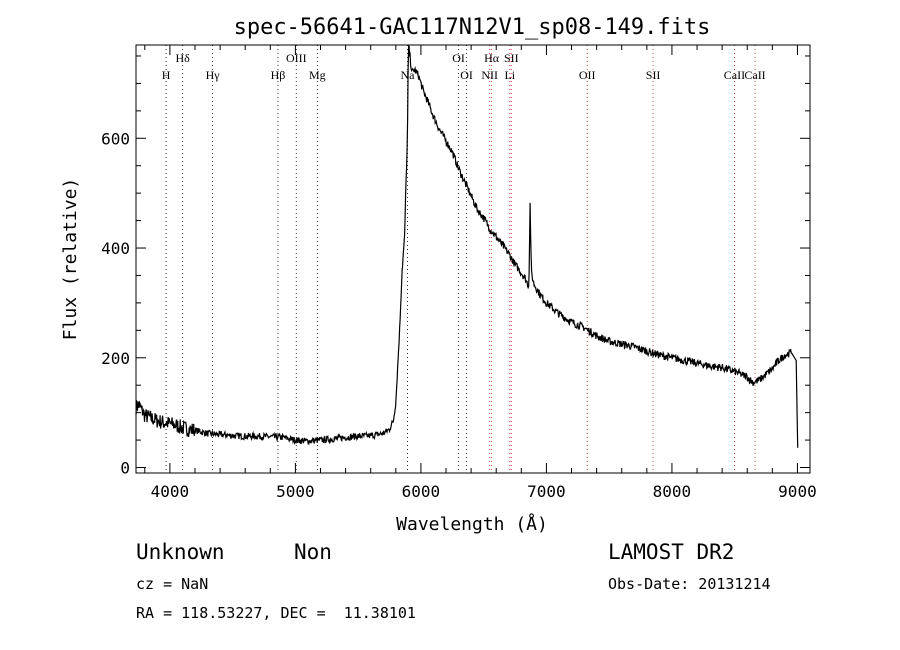  Describe the element at coordinates (653, 75) in the screenshot. I see `line-label-lower-9: SII` at that location.